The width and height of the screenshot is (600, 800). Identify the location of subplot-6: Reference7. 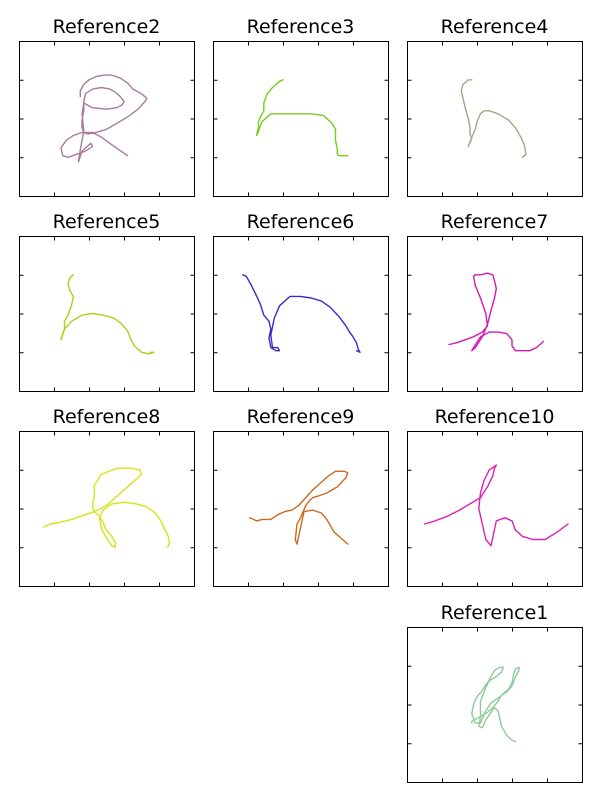
(495, 301).